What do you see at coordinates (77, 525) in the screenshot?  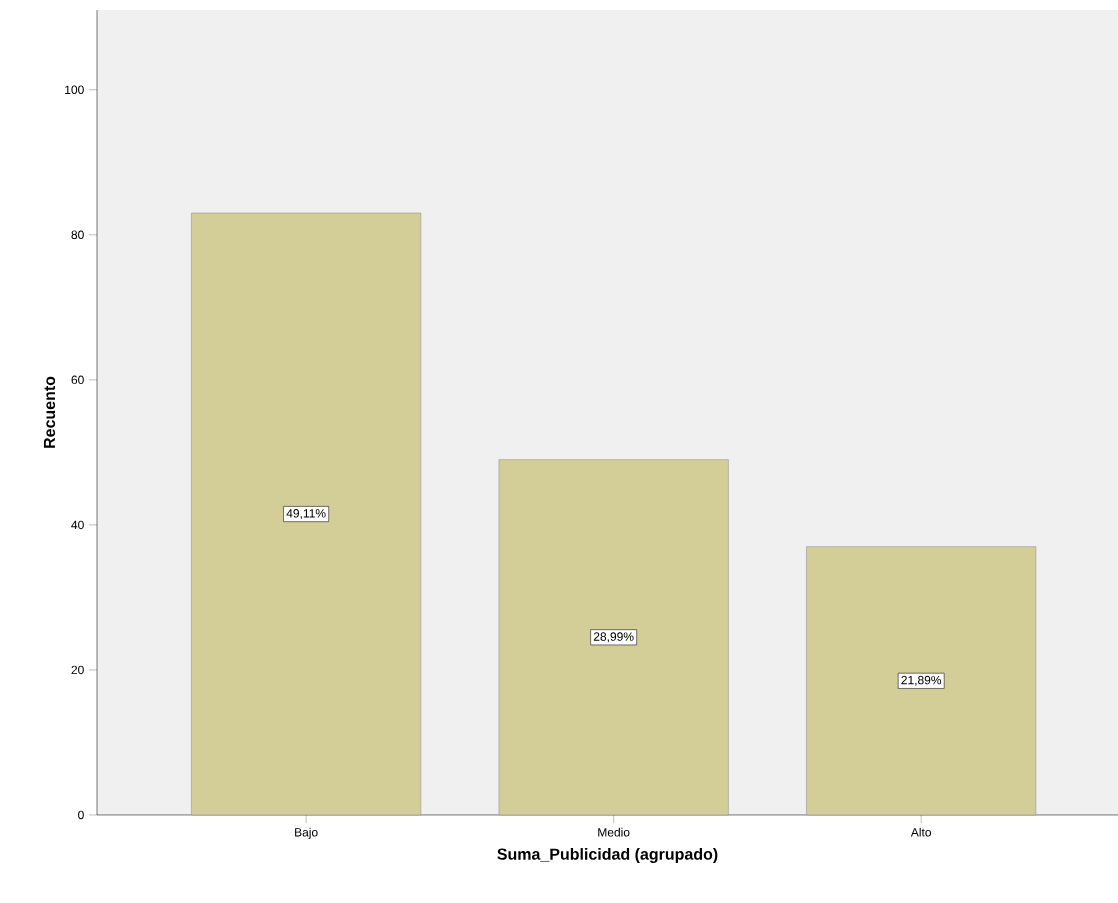 I see `y-tick-label: 40` at bounding box center [77, 525].